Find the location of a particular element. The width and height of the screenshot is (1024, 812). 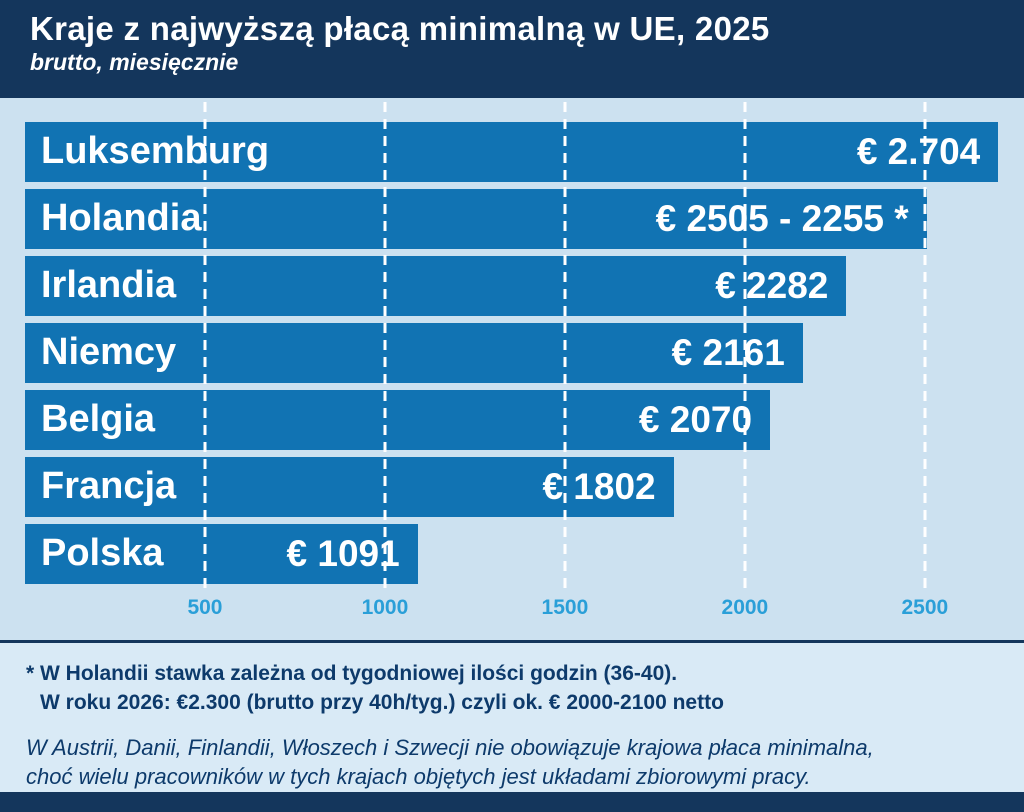

bar-row-holandia: Holandia € 2505 - 2255 * is located at coordinates (512, 218).